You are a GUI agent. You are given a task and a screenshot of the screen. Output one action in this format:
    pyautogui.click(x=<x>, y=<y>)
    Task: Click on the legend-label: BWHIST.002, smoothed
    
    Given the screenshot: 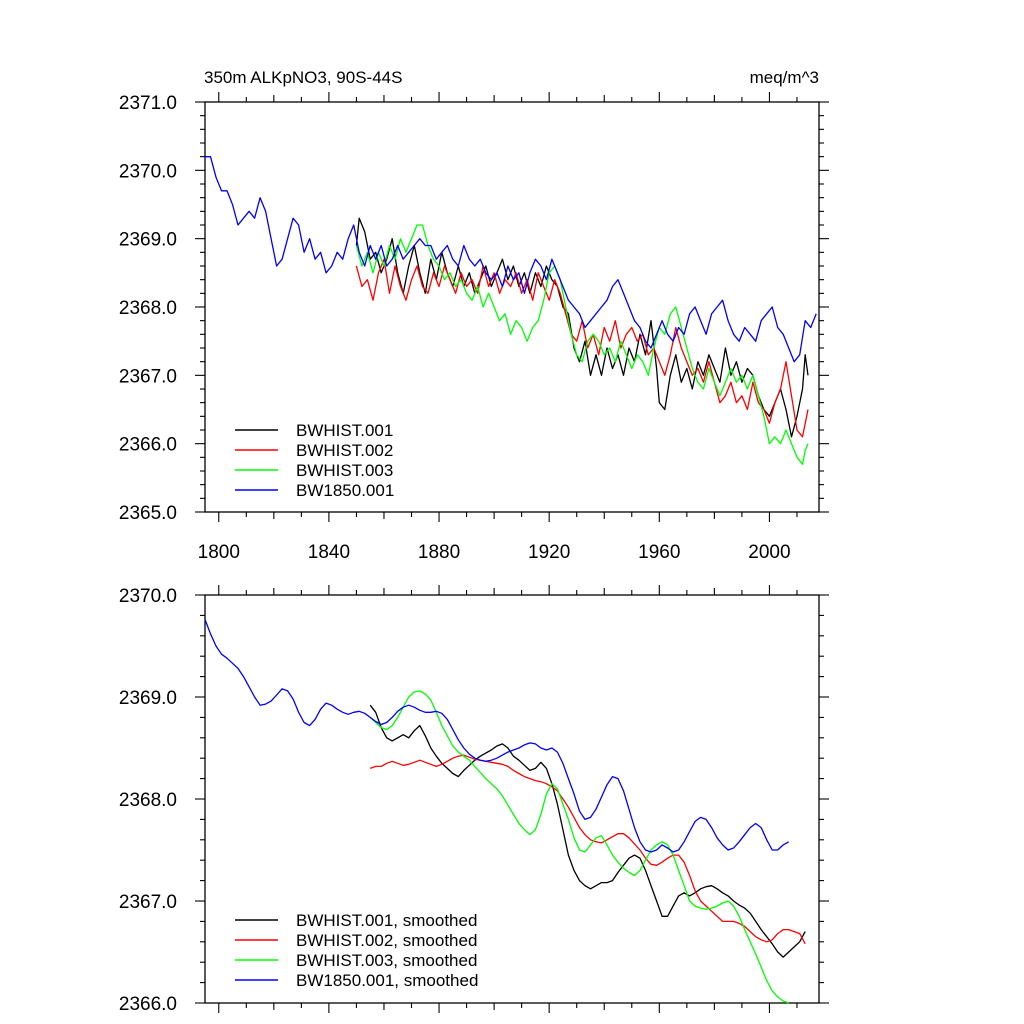 What is the action you would take?
    pyautogui.click(x=386, y=940)
    